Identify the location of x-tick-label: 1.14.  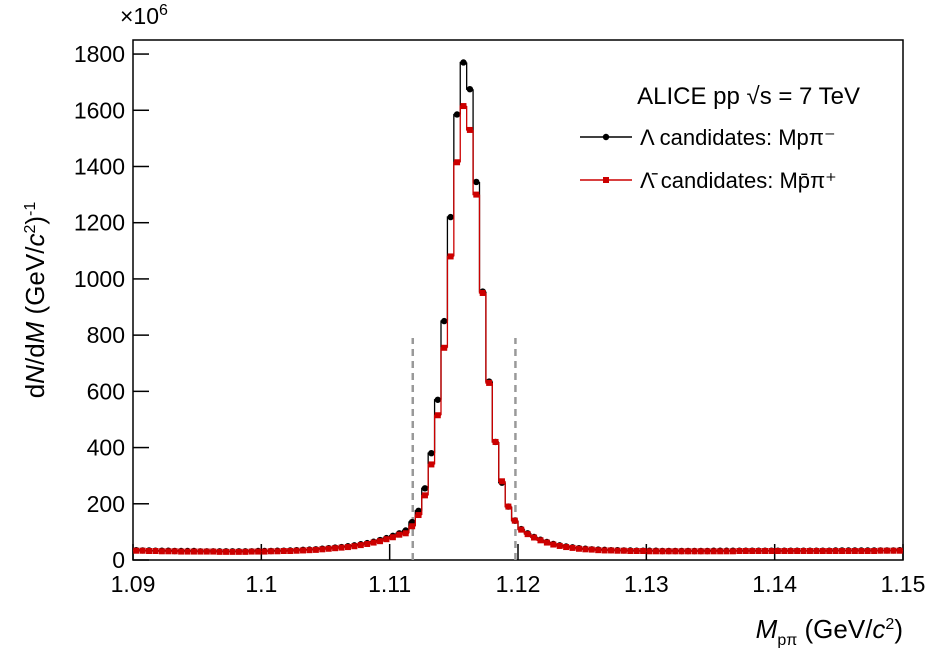
(774, 584).